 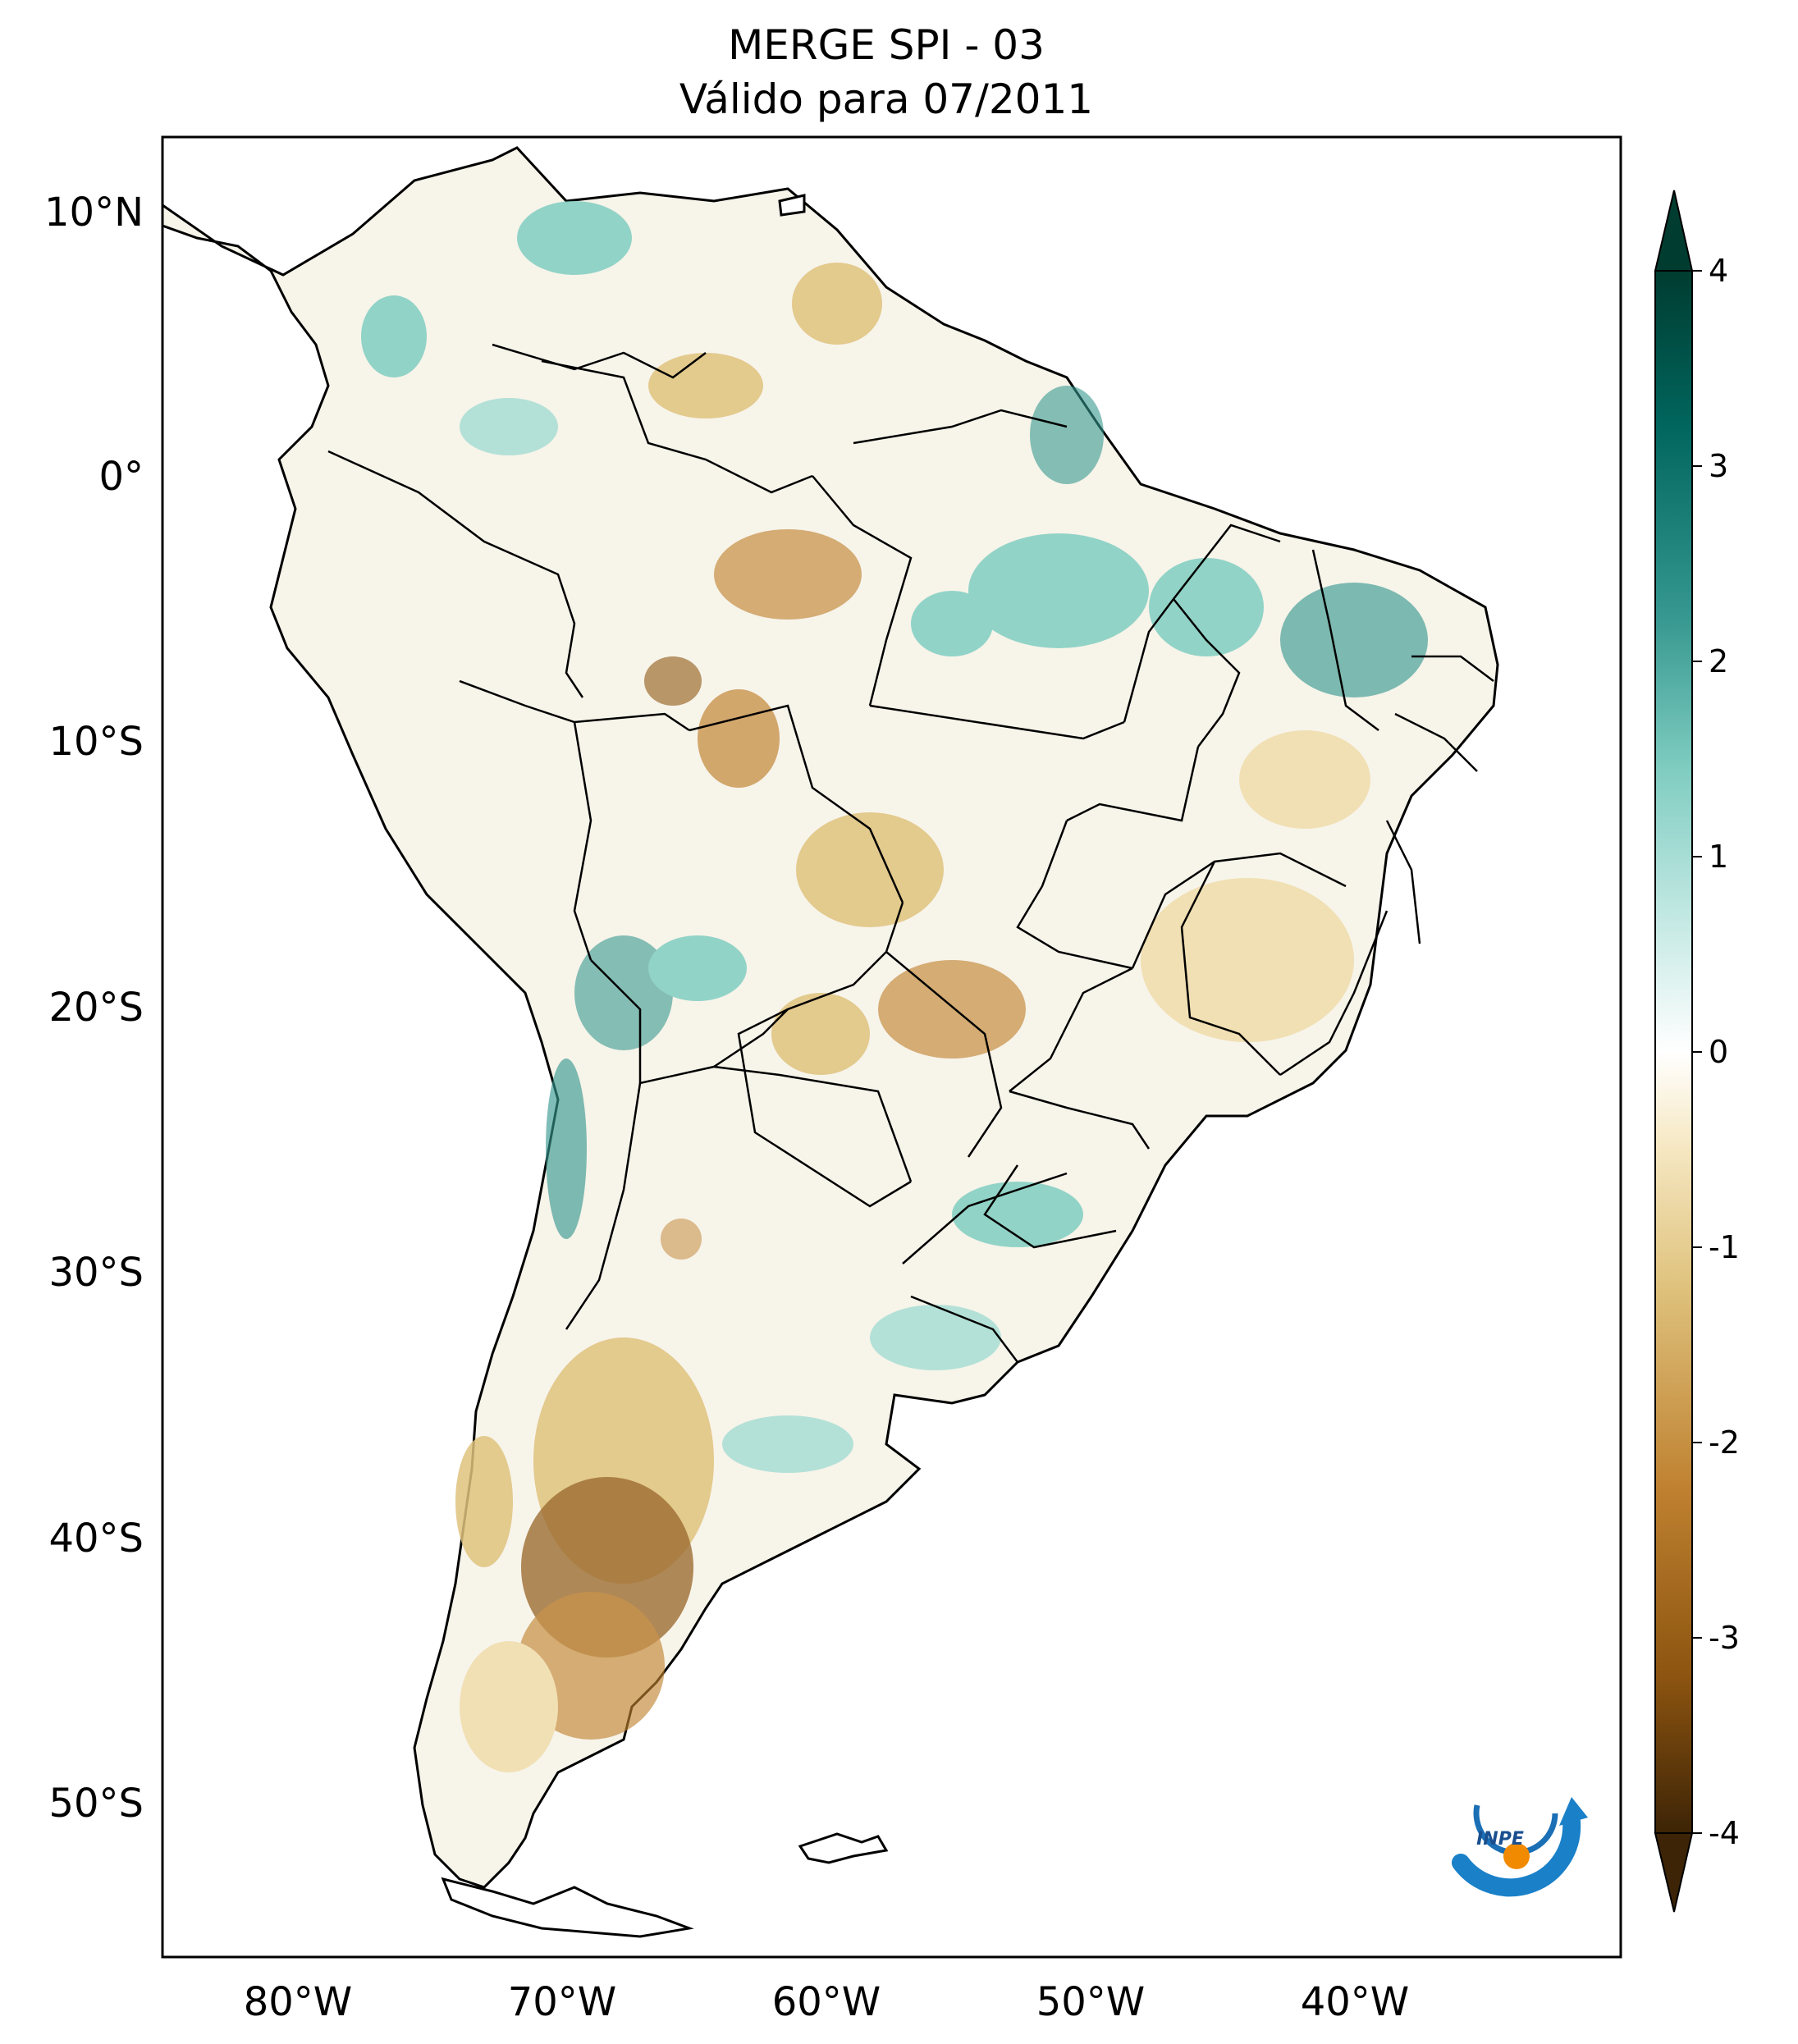 I want to click on colorbar-tick-label: 4, so click(x=1718, y=271).